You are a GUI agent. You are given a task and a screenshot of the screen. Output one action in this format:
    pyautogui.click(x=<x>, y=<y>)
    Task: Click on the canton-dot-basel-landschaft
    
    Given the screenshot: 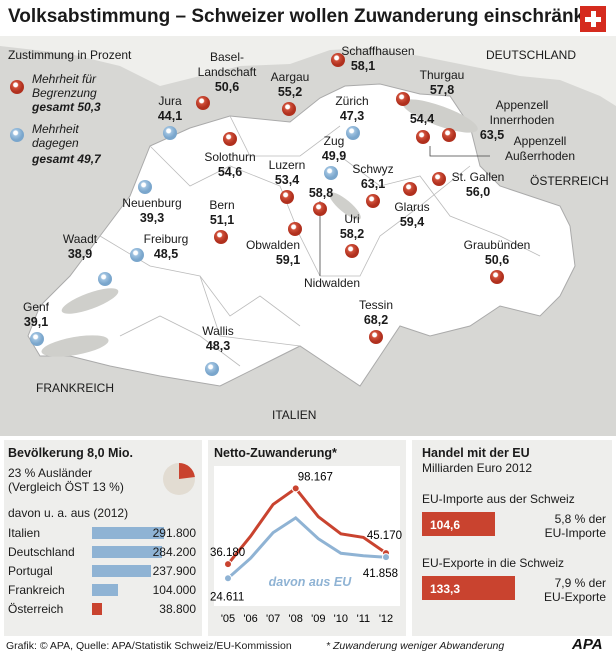 What is the action you would take?
    pyautogui.click(x=203, y=103)
    